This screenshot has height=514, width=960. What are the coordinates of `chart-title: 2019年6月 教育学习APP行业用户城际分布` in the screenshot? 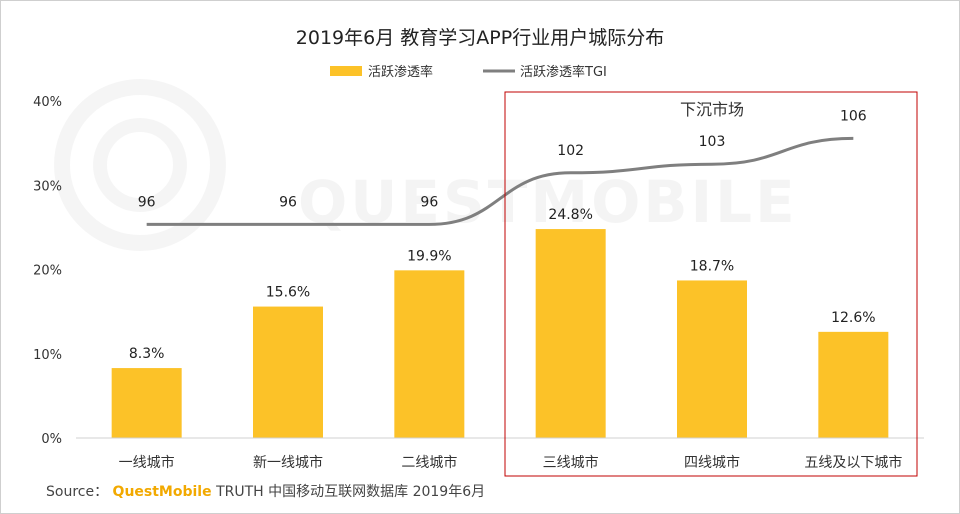 It's located at (480, 38).